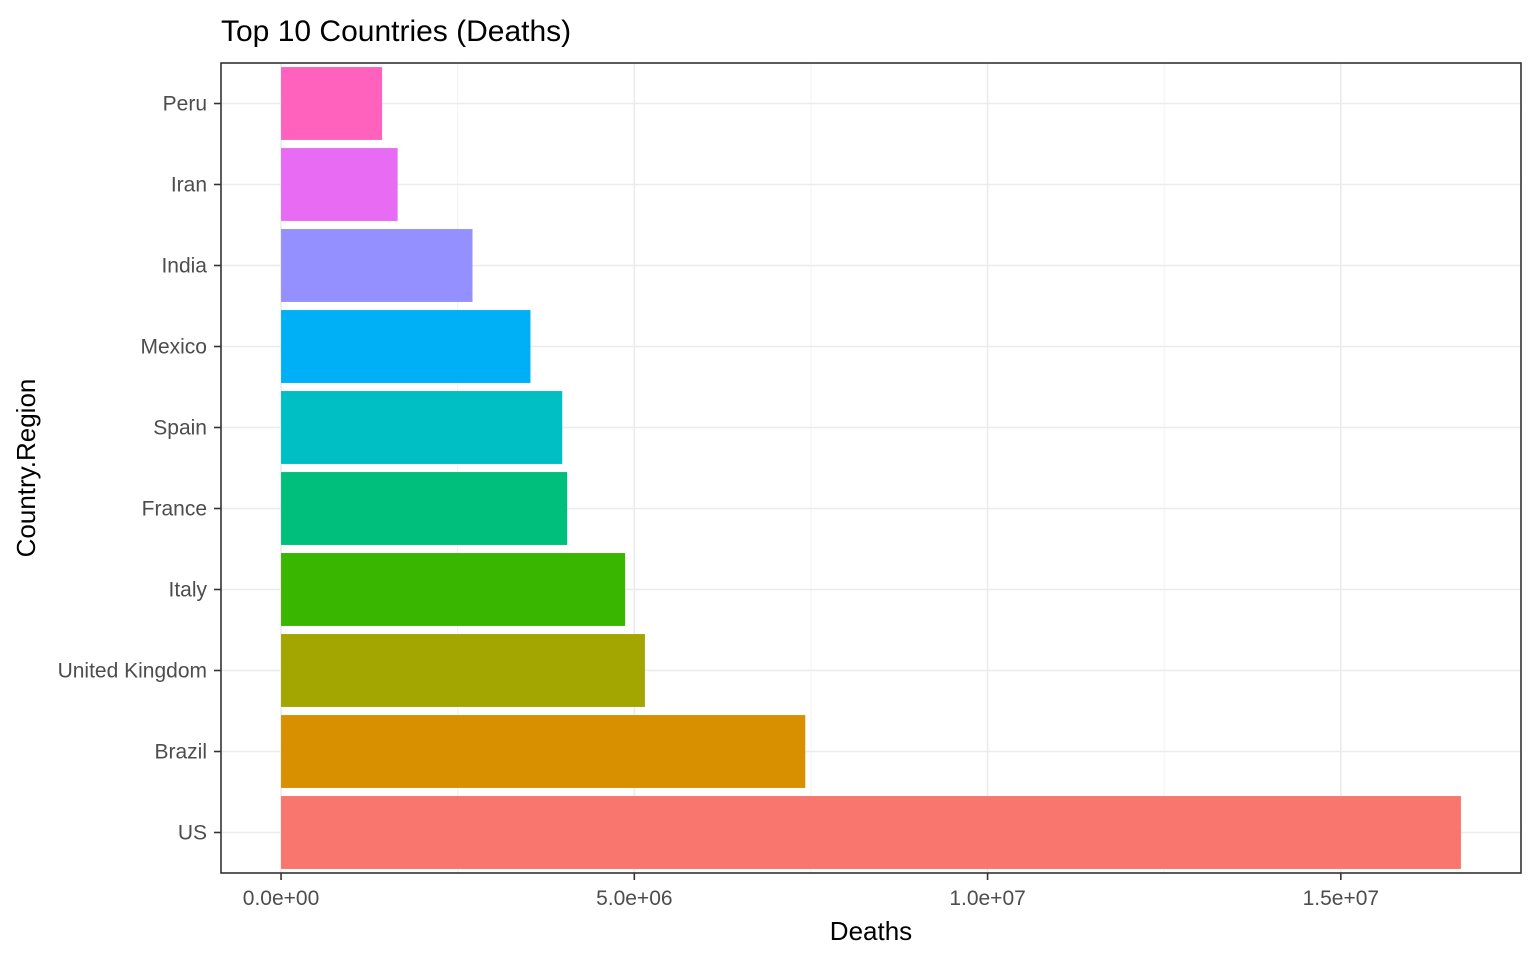 The width and height of the screenshot is (1536, 960). I want to click on y-tick-label: France, so click(174, 509).